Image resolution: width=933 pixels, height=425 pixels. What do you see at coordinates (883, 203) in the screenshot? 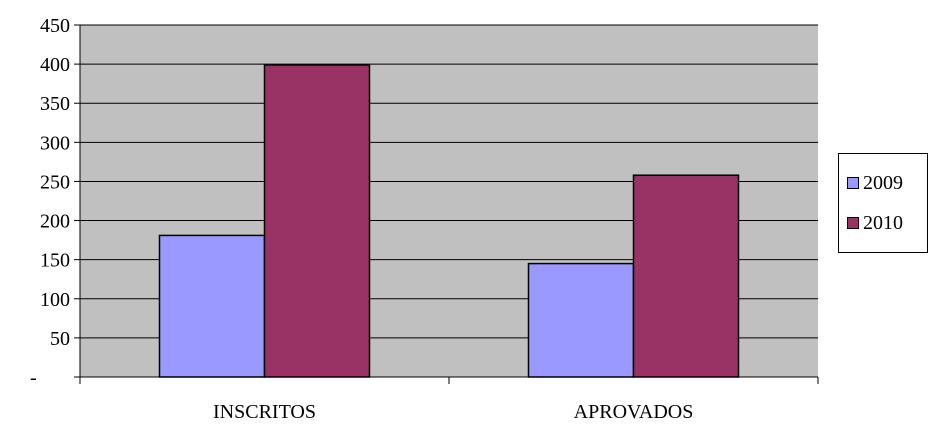
I see `legend: 2009 2010` at bounding box center [883, 203].